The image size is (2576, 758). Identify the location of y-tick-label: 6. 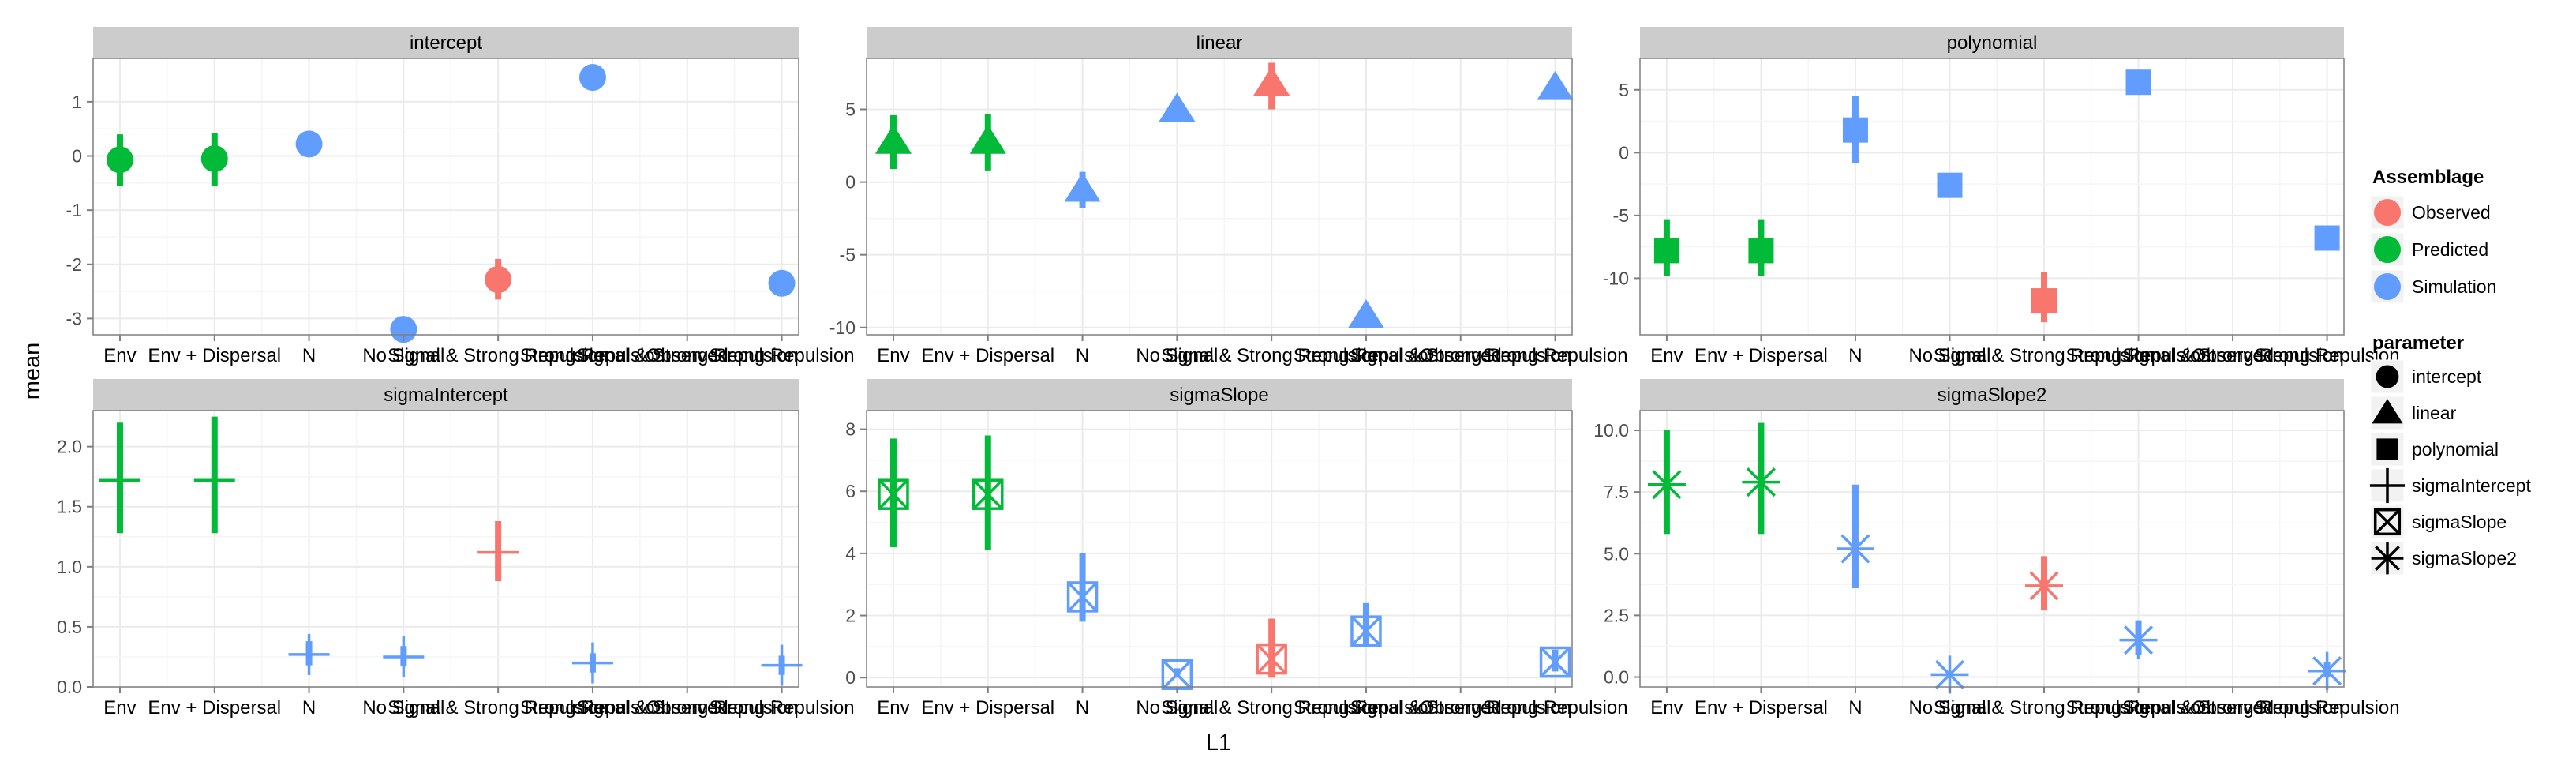
(850, 491).